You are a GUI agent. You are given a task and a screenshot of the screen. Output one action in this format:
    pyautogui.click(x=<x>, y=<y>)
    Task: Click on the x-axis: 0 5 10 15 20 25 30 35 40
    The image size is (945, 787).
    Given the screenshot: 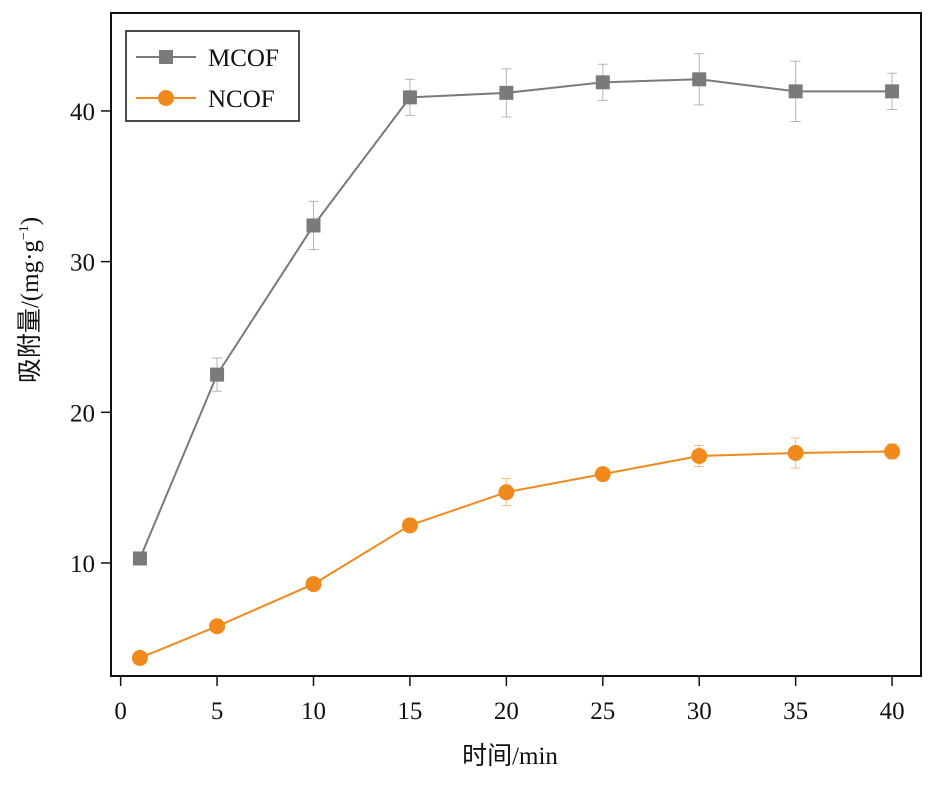 What is the action you would take?
    pyautogui.click(x=509, y=700)
    